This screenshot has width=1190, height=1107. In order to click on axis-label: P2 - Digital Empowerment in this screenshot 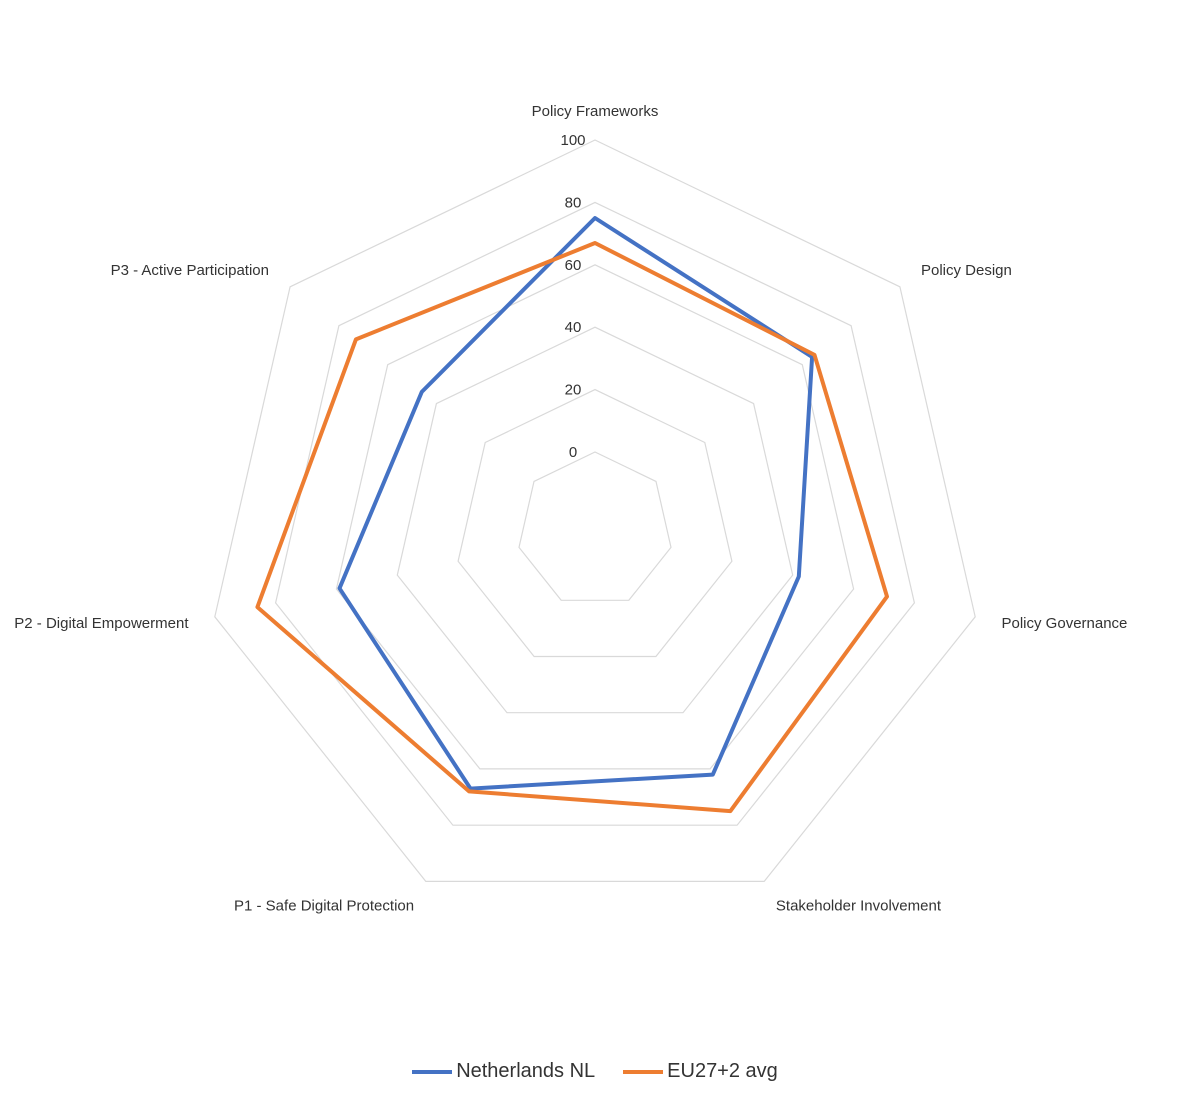, I will do `click(101, 623)`.